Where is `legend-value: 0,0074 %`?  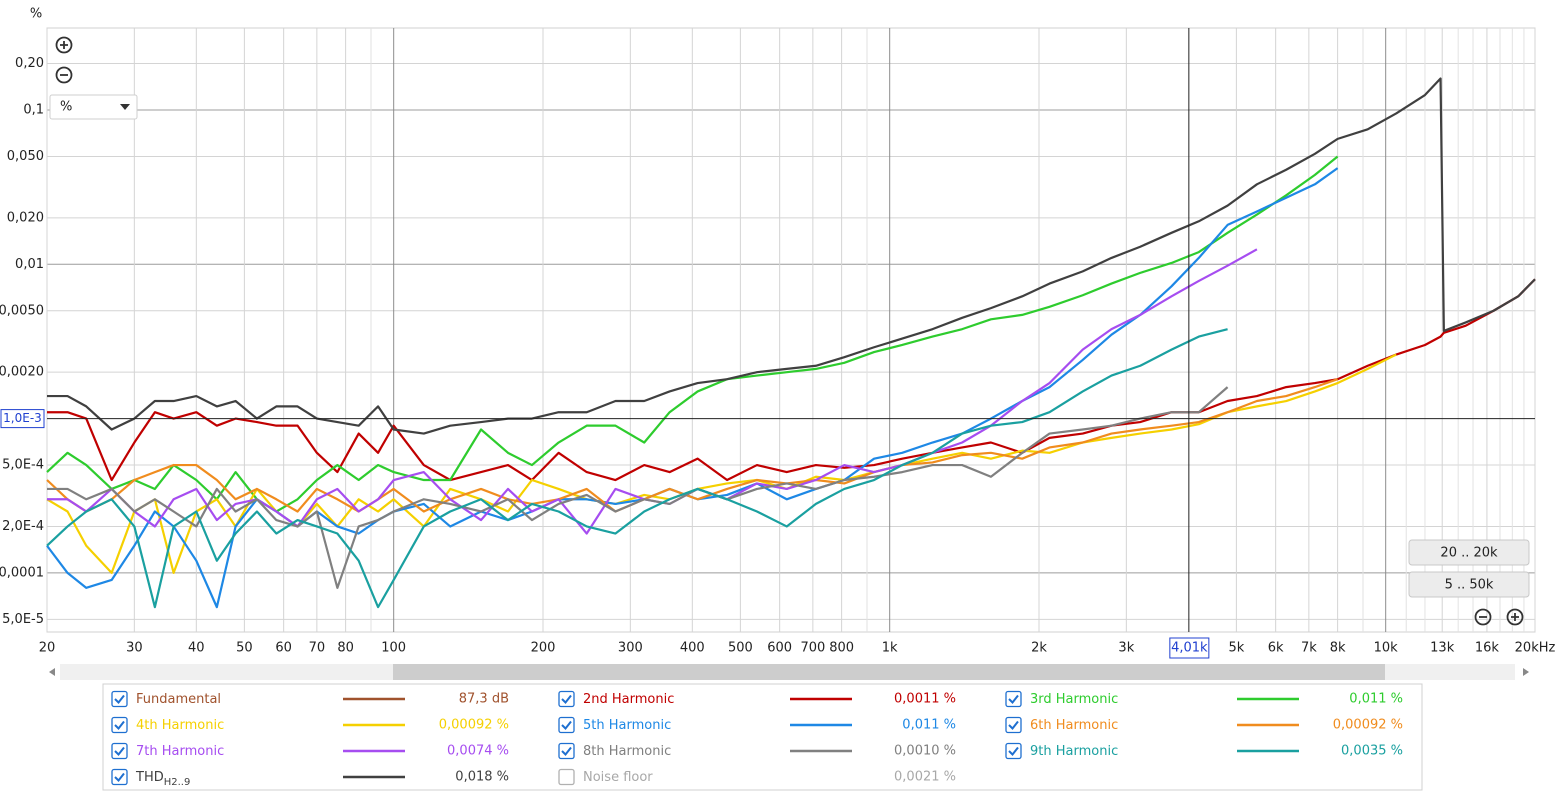
legend-value: 0,0074 % is located at coordinates (478, 751).